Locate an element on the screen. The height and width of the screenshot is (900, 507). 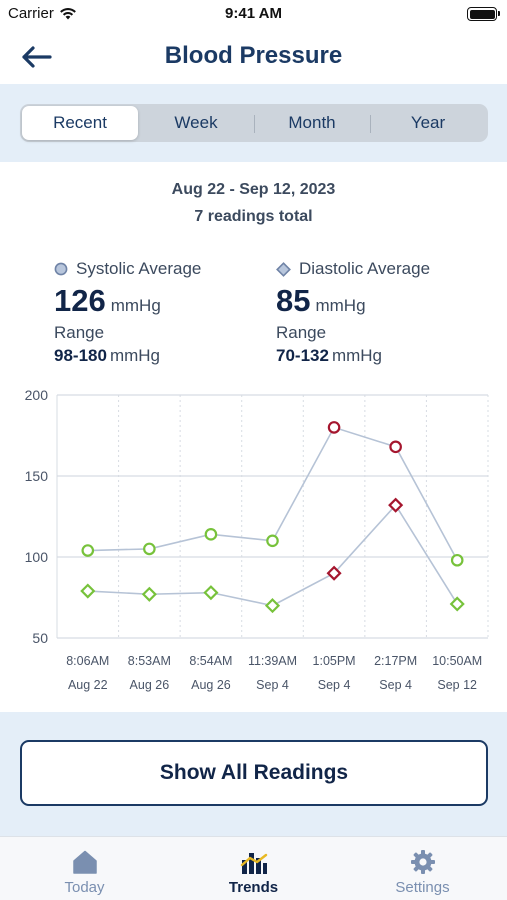
diastolic-range-unit: mmHg is located at coordinates (356, 355).